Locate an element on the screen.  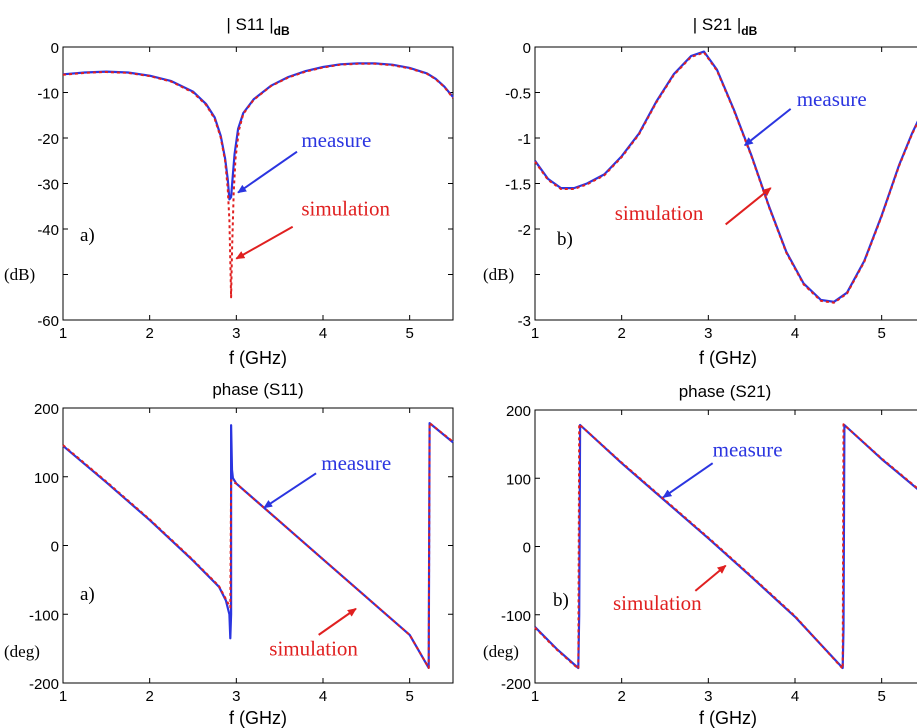
svg-text: | S21 |dB is located at coordinates (725, 26).